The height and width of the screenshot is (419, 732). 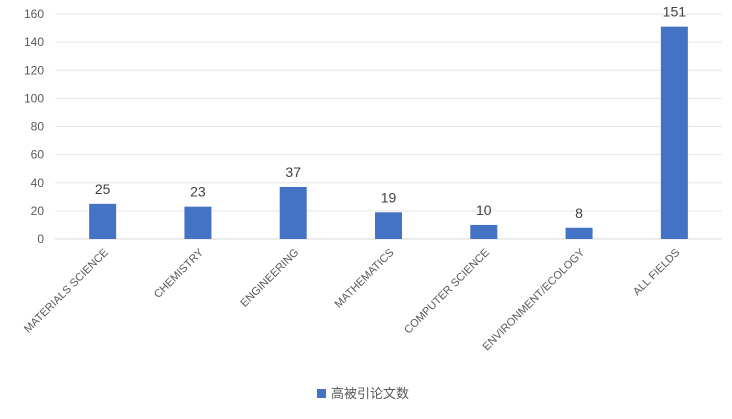 What do you see at coordinates (321, 393) in the screenshot?
I see `legend-swatch` at bounding box center [321, 393].